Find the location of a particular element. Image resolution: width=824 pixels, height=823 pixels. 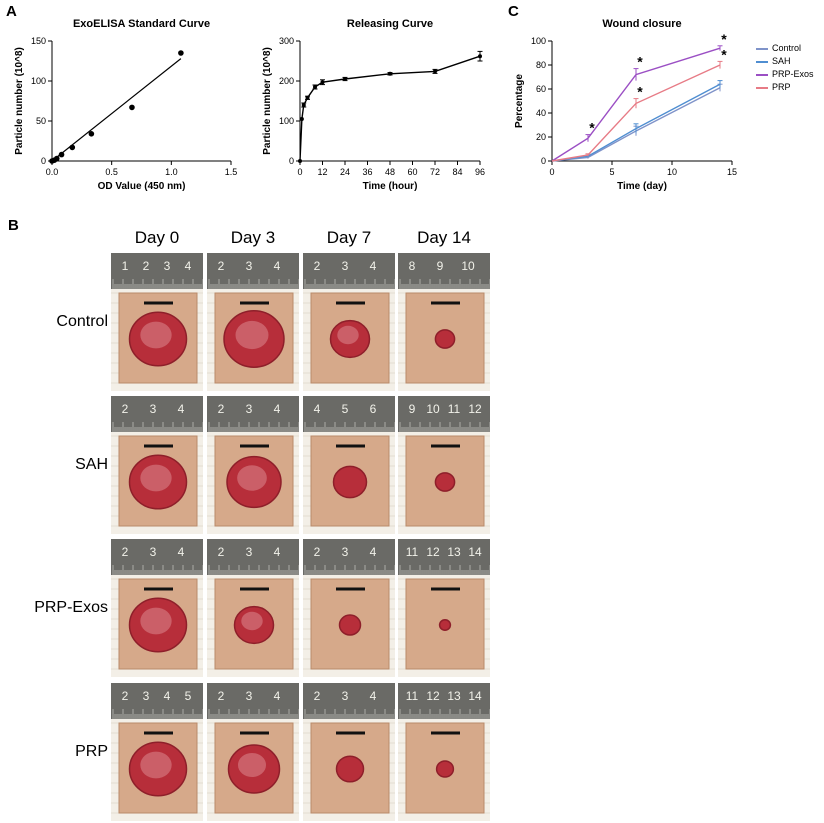

wound-photo: 11 12 13 14 is located at coordinates (444, 752).